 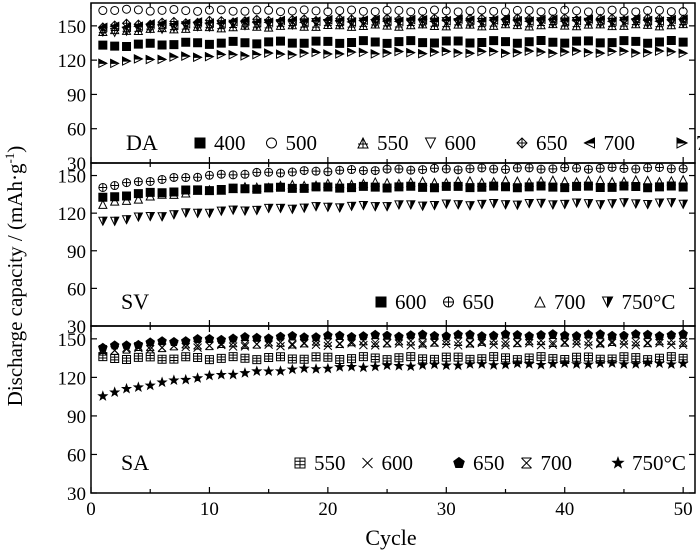 What do you see at coordinates (76, 252) in the screenshot?
I see `y-tick-label: 90` at bounding box center [76, 252].